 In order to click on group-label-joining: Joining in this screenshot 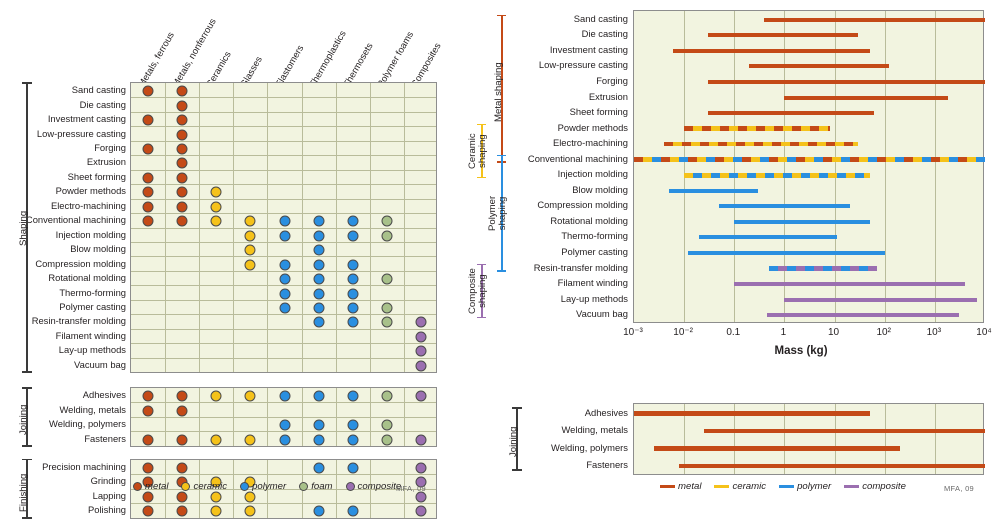, I will do `click(23, 420)`.